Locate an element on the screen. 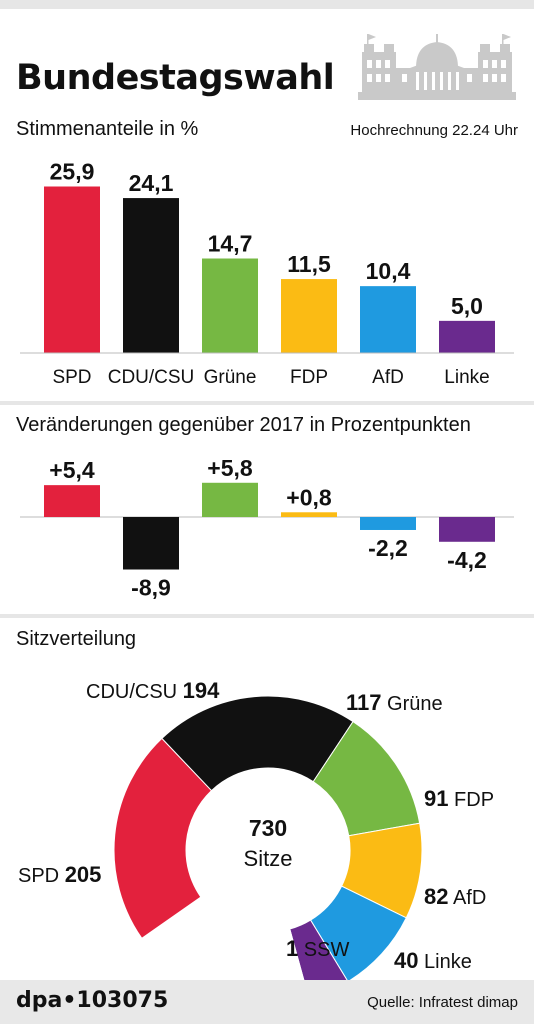 The height and width of the screenshot is (1024, 534). seat-total: 730 is located at coordinates (268, 828).